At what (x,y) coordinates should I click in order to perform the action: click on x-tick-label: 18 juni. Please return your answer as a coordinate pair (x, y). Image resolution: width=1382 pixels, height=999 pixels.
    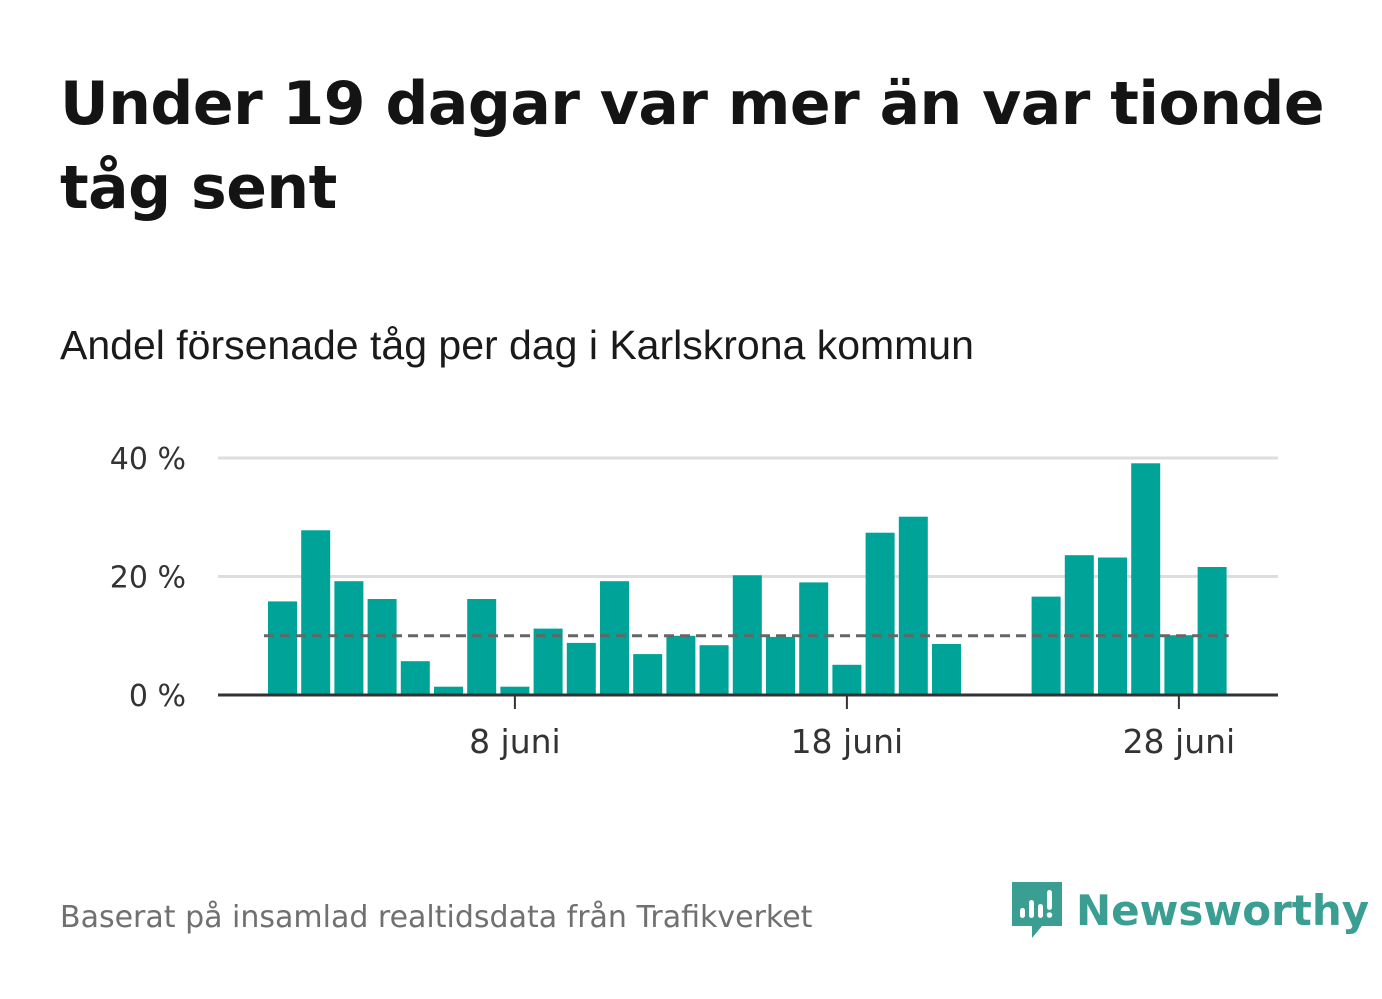
    Looking at the image, I should click on (847, 741).